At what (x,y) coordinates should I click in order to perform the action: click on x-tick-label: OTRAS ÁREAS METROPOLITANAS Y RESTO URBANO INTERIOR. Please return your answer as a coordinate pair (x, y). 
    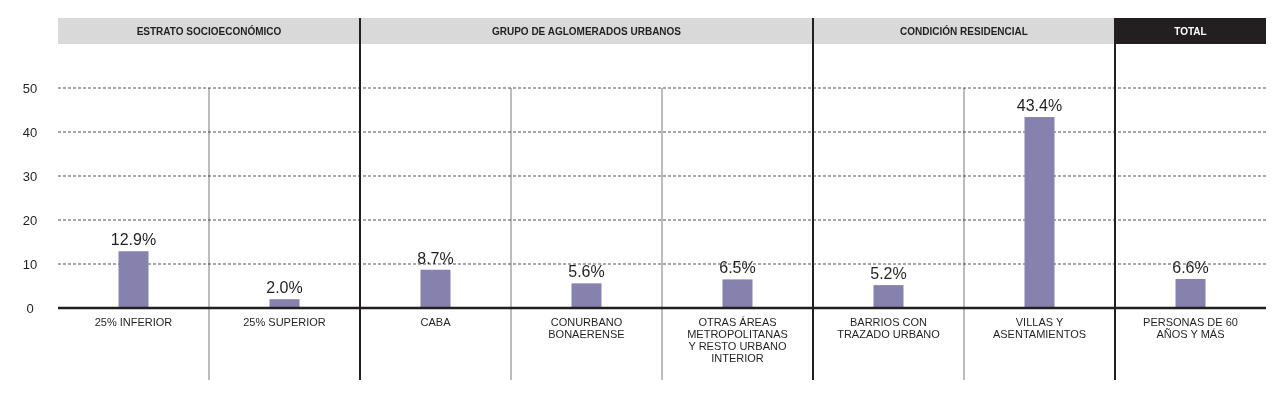
    Looking at the image, I should click on (737, 340).